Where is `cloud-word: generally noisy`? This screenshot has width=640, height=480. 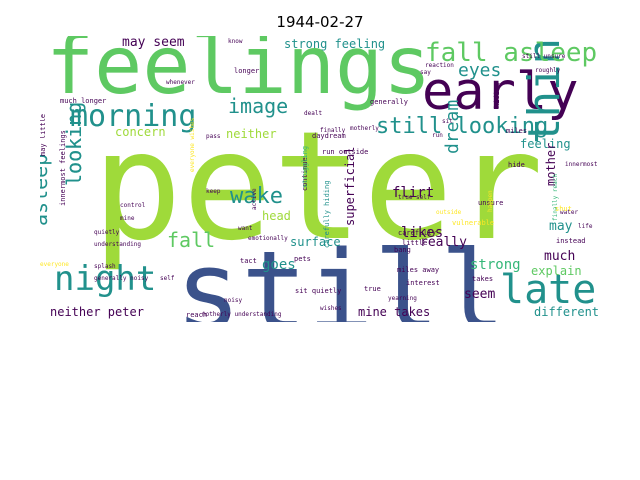
cloud-word: generally noisy is located at coordinates (121, 278).